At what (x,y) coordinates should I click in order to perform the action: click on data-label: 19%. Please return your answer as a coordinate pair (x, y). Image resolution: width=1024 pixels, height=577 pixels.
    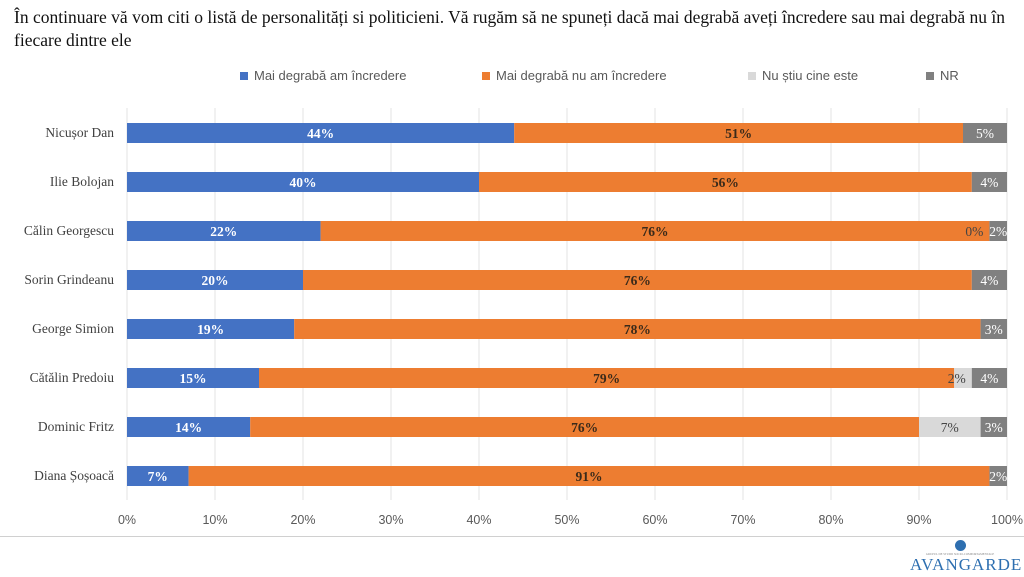
    Looking at the image, I should click on (210, 329).